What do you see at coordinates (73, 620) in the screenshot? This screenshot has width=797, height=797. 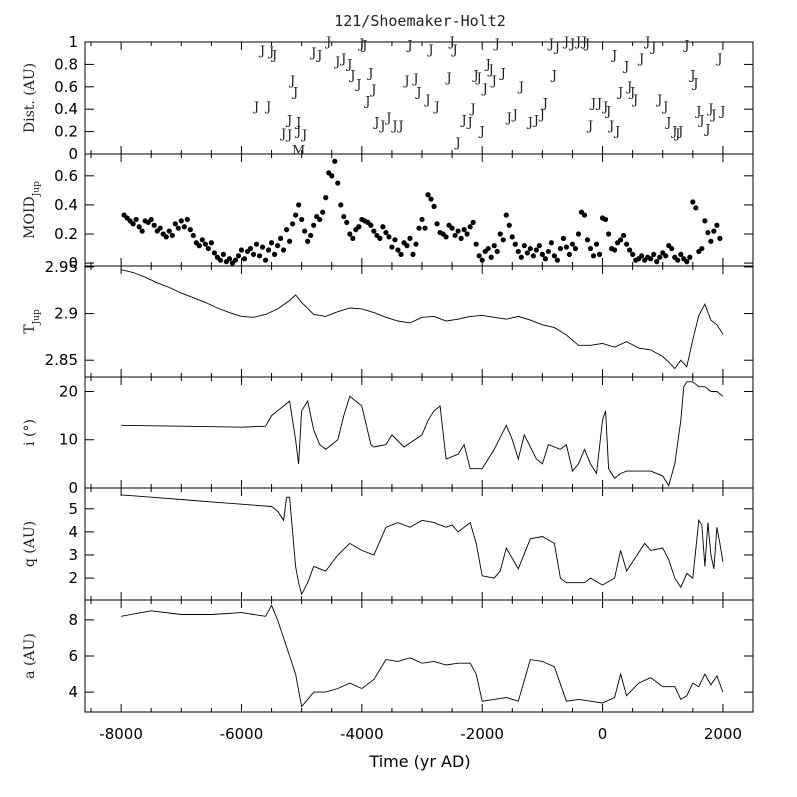 I see `y-tick-label: 8` at bounding box center [73, 620].